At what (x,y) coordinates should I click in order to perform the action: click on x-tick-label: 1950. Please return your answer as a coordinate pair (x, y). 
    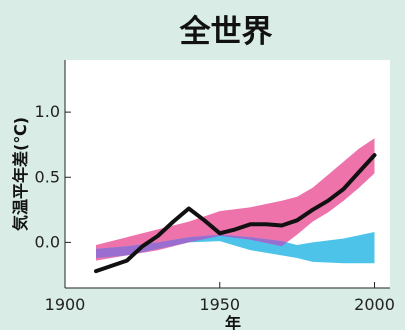
    Looking at the image, I should click on (219, 304).